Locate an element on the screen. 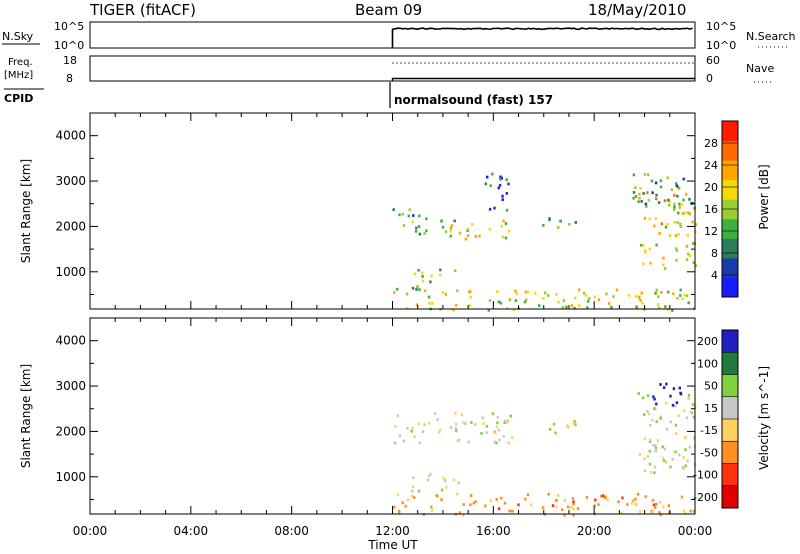 The width and height of the screenshot is (800, 554). power-colorbar-tick-label: 4 is located at coordinates (714, 275).